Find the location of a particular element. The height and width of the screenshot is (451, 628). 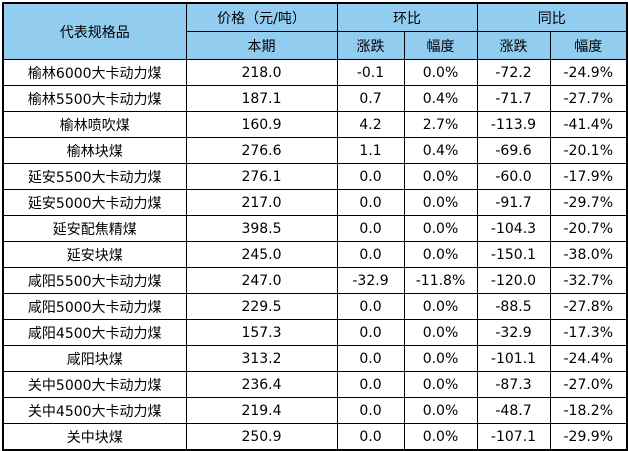

product-name-cell: 关中5000大卡动力煤 is located at coordinates (94, 384).